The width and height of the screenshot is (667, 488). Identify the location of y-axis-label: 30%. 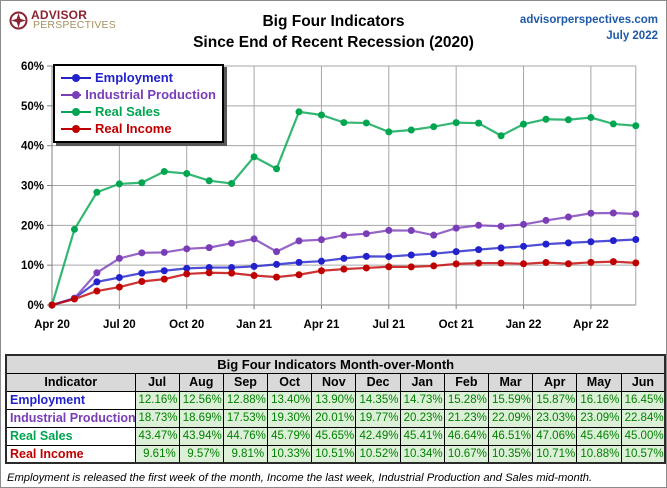
(32, 187).